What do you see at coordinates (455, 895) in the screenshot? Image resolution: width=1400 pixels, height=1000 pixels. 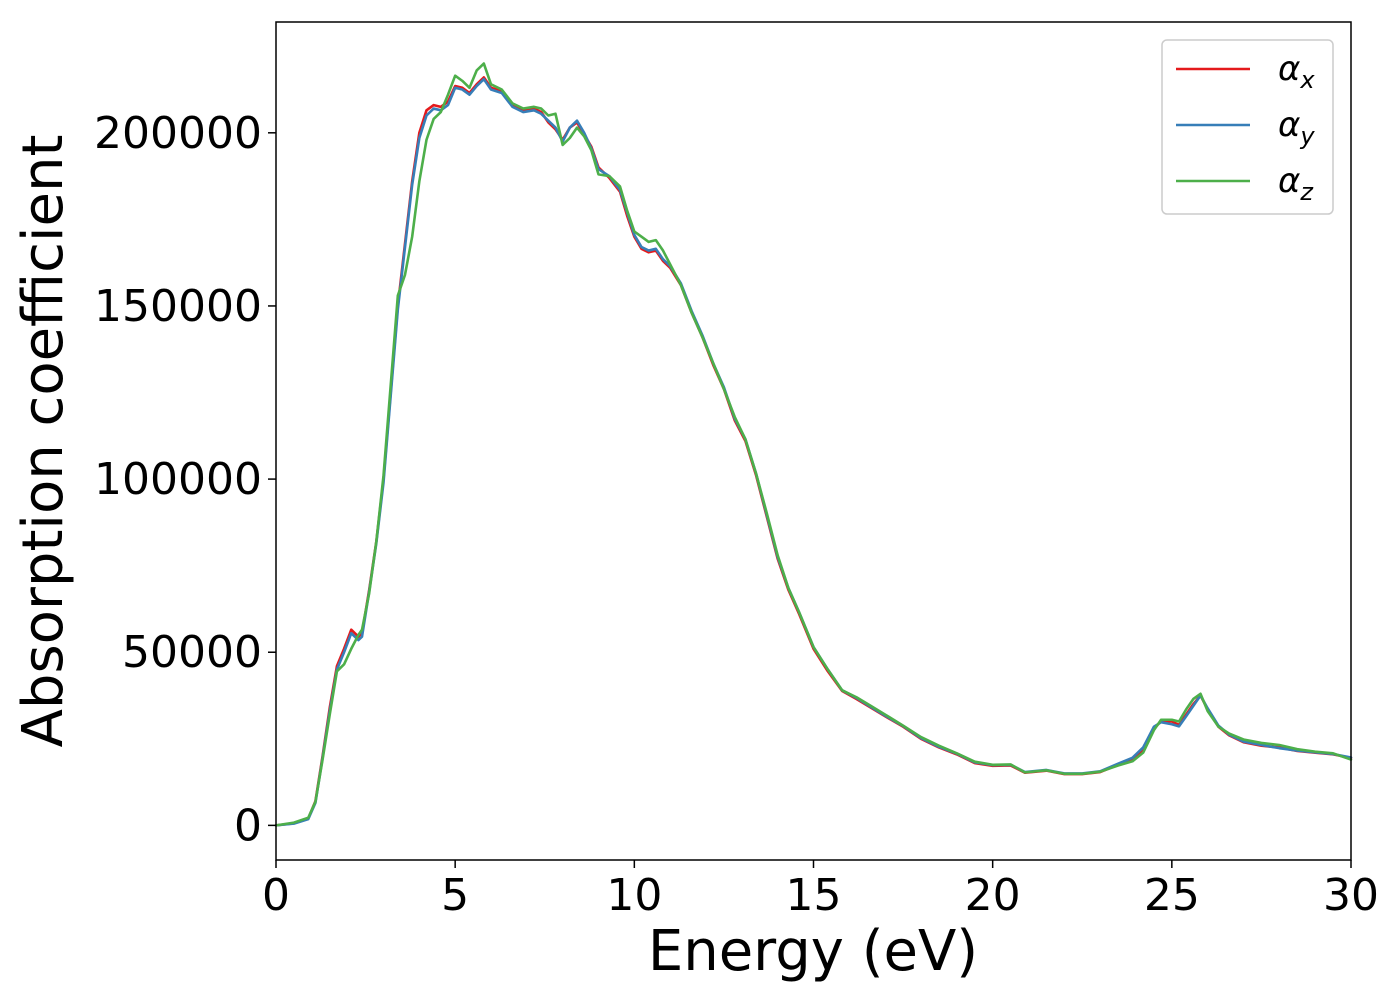 I see `x-tick-label: 5` at bounding box center [455, 895].